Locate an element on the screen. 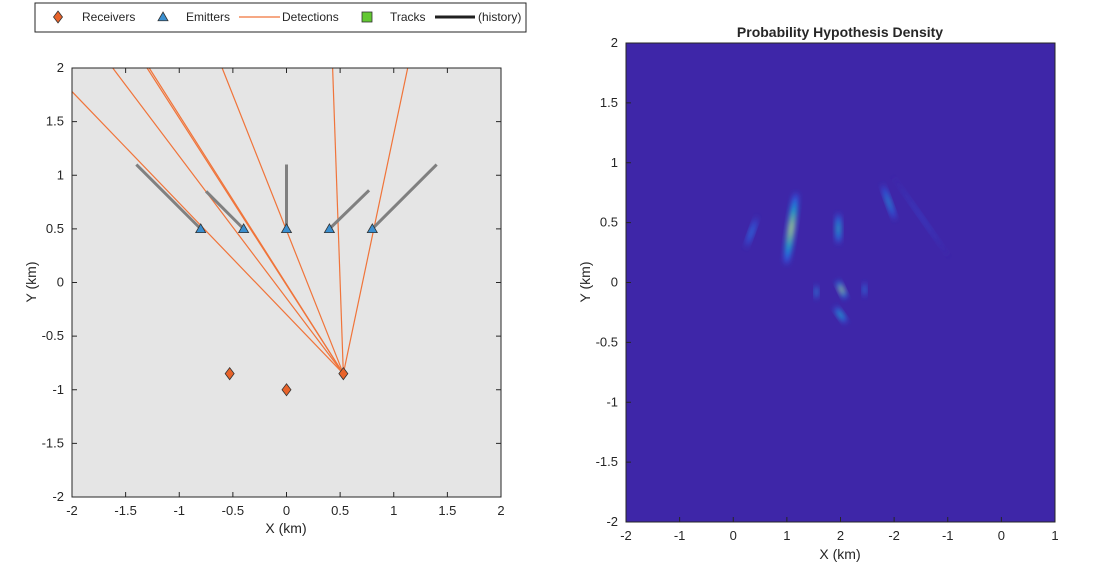 This screenshot has height=588, width=1108. right-y-axis-label: Y (km) is located at coordinates (585, 282).